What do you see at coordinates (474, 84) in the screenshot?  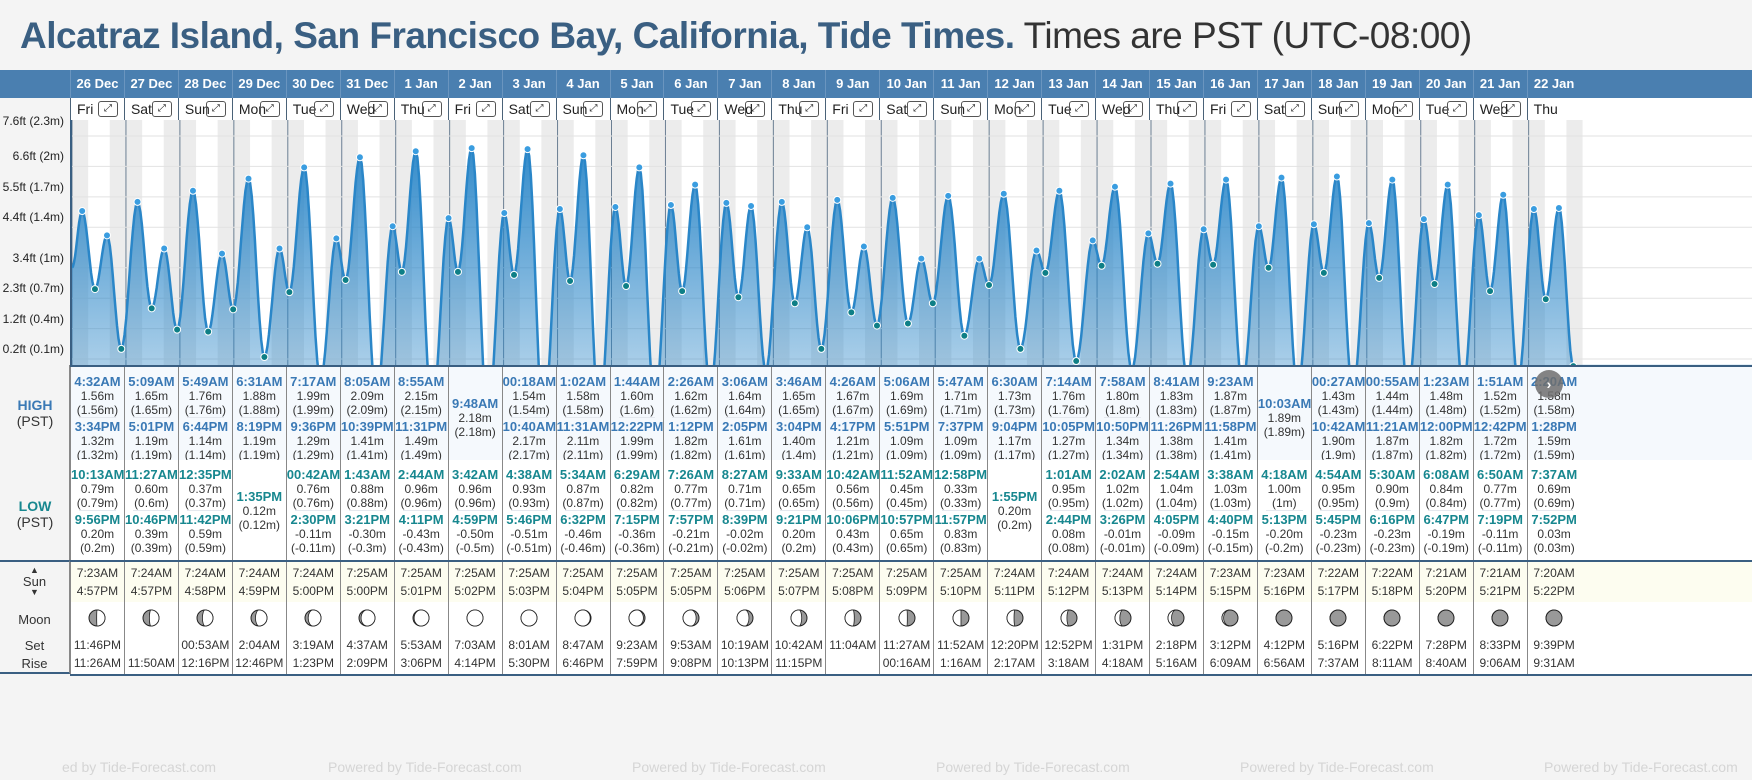 I see `date-header: 2 Jan` at bounding box center [474, 84].